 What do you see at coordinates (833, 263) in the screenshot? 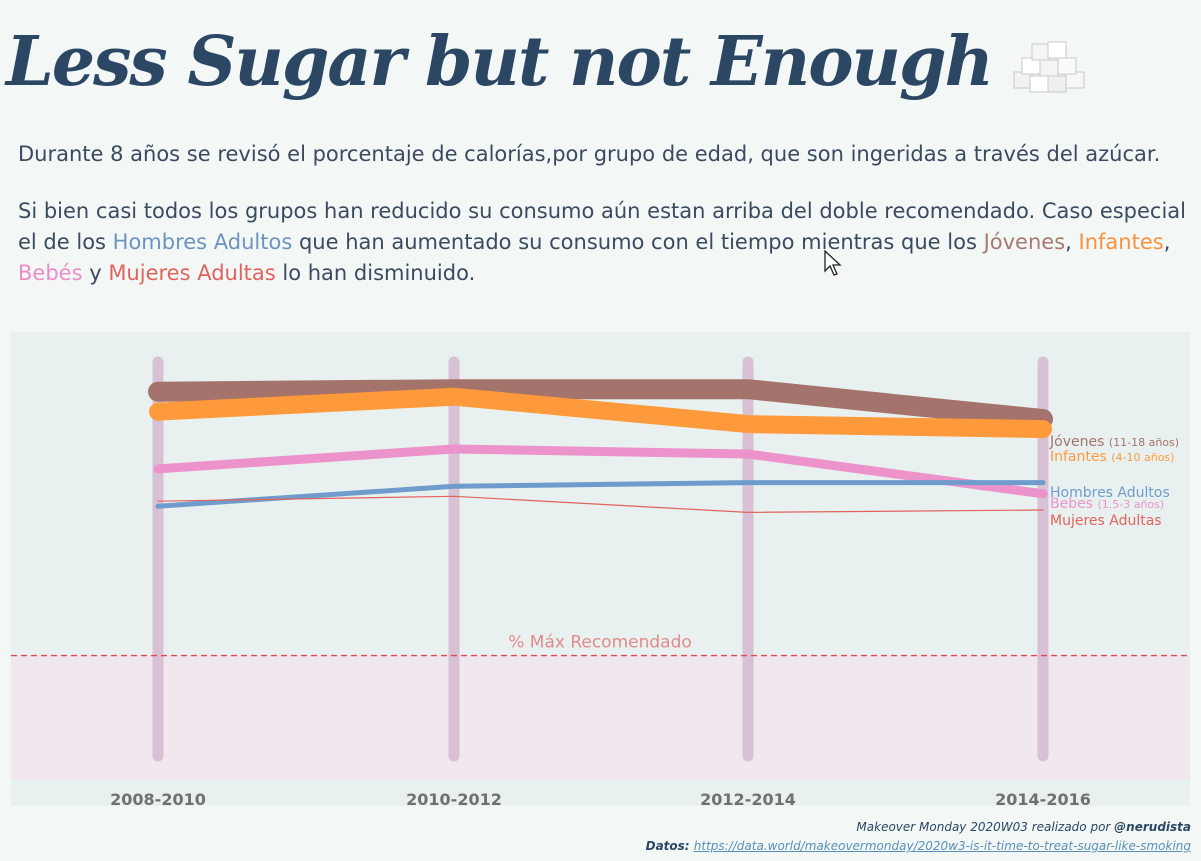
I see `mouse-cursor-icon` at bounding box center [833, 263].